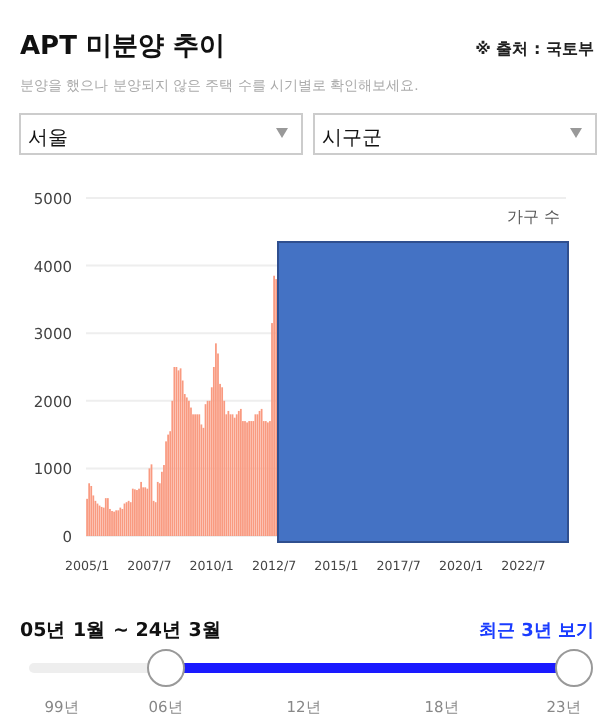 This screenshot has height=728, width=600. What do you see at coordinates (123, 47) in the screenshot?
I see `chart-title: APT 미분양 추이` at bounding box center [123, 47].